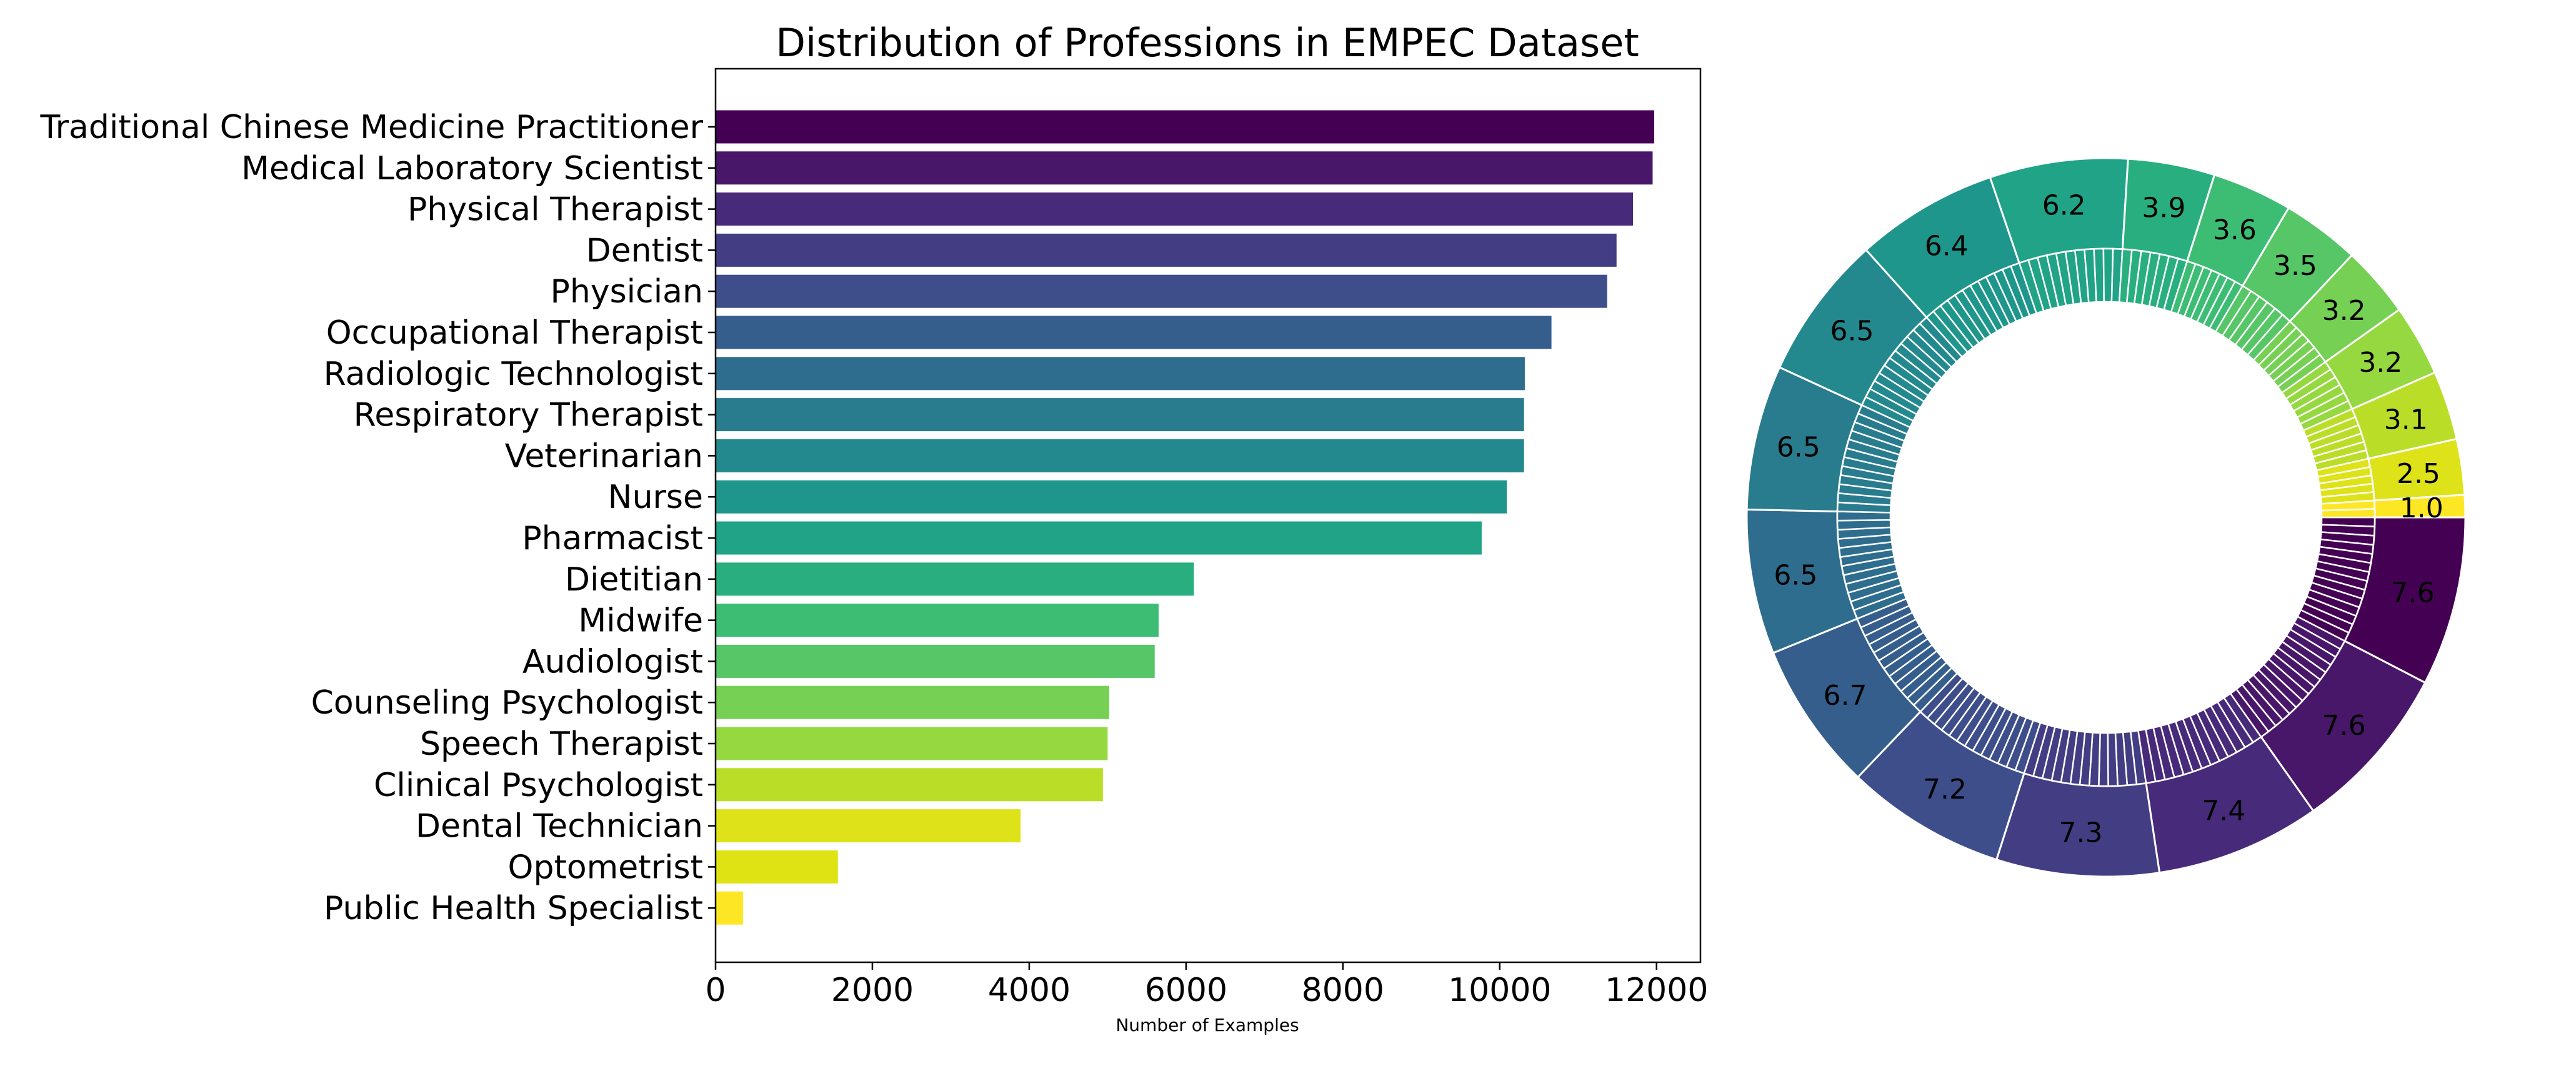  I want to click on x-tick-label: 4000, so click(1029, 990).